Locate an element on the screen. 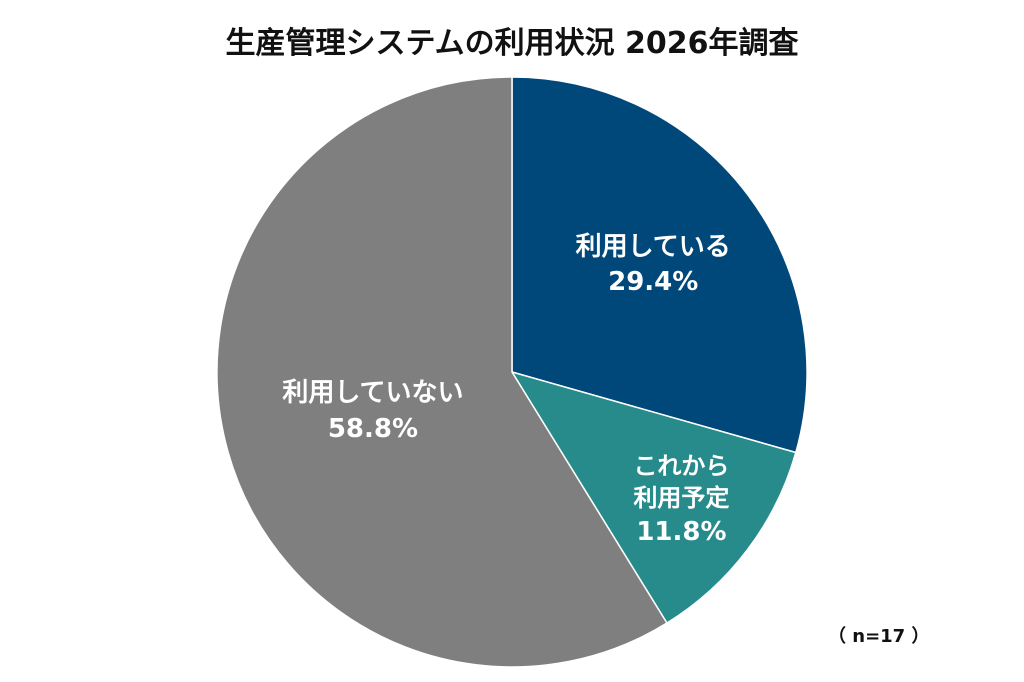 This screenshot has height=682, width=1024. category-label: これから利用予定 is located at coordinates (681, 482).